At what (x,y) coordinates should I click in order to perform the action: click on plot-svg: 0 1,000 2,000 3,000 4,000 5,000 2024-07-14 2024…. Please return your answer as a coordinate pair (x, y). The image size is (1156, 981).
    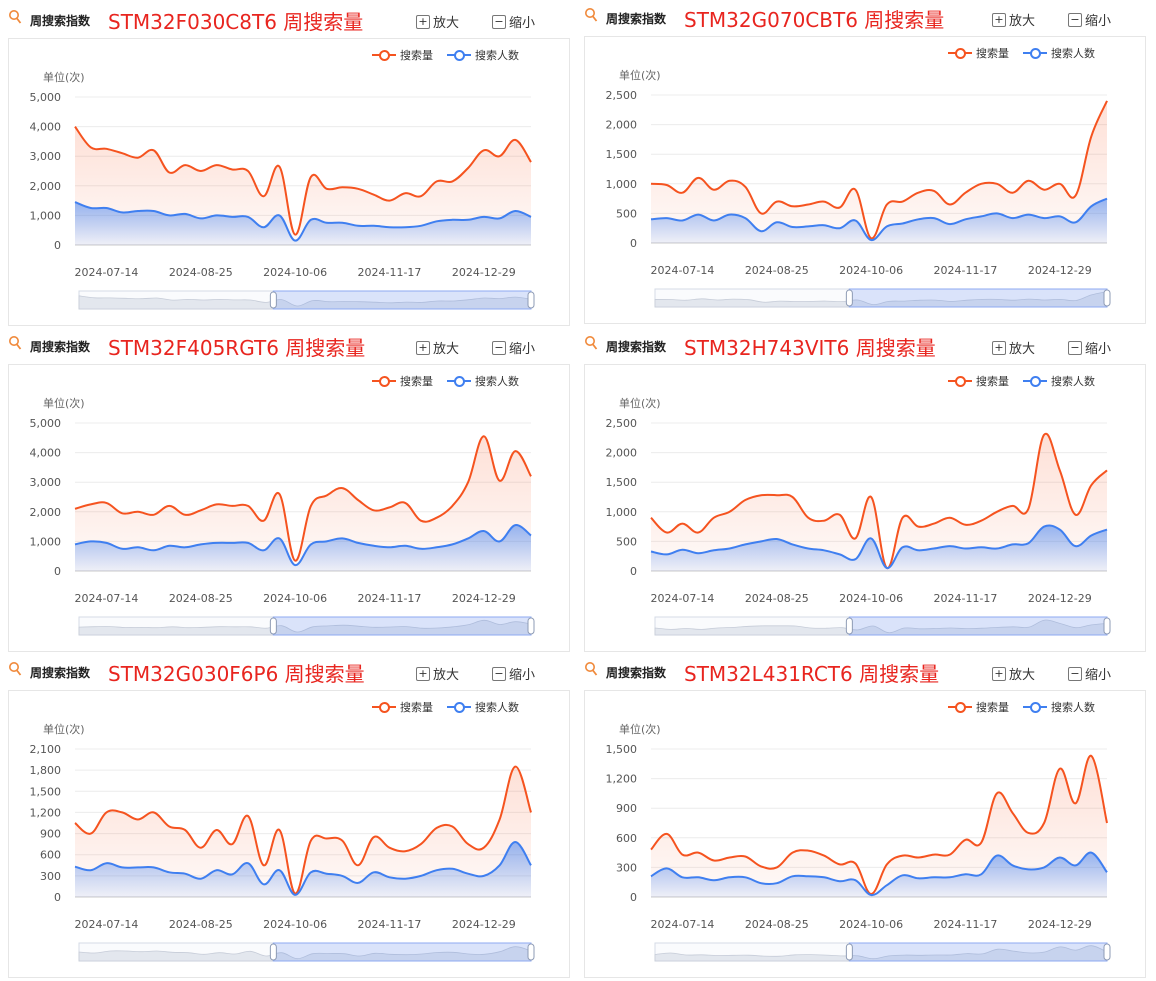
    Looking at the image, I should click on (282, 200).